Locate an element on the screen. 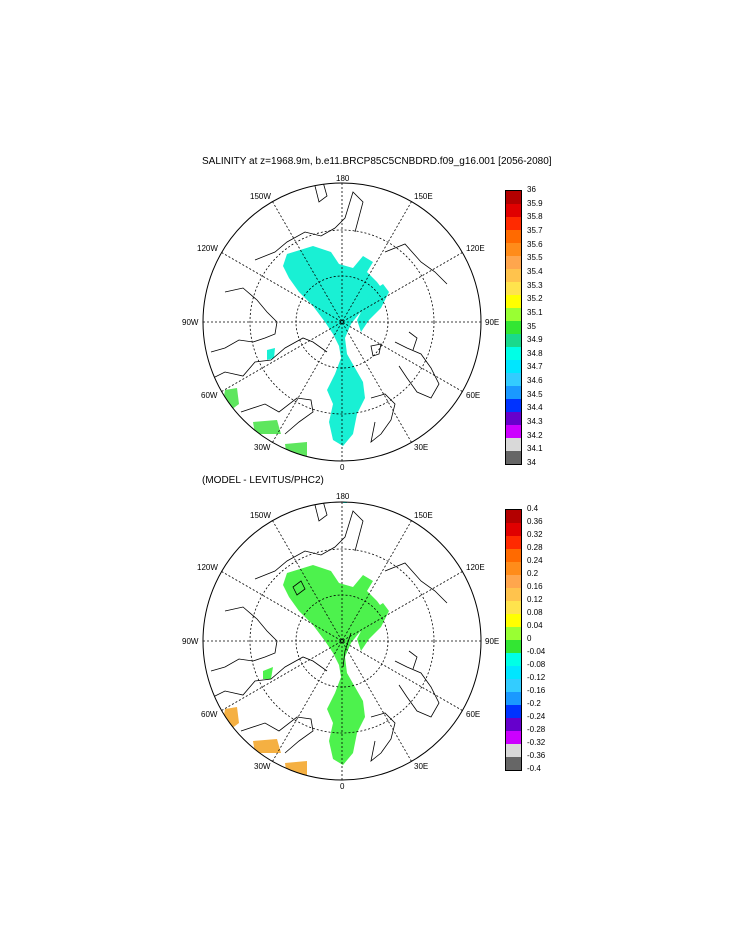 Image resolution: width=733 pixels, height=945 pixels. panel2-lon-150w: 150W is located at coordinates (260, 515).